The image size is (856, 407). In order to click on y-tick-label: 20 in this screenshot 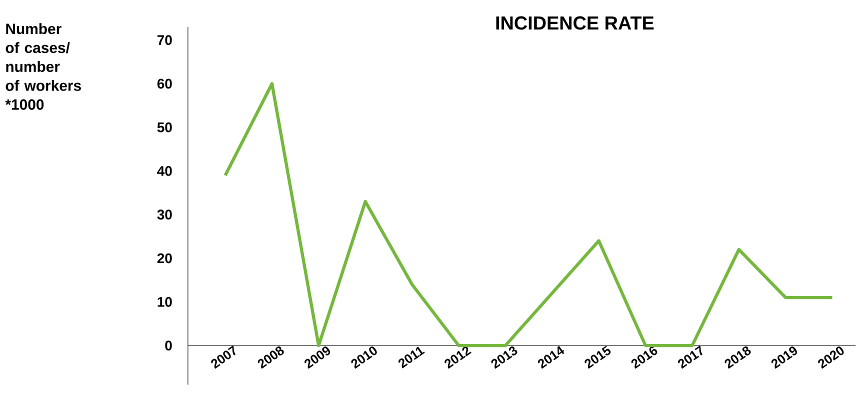, I will do `click(164, 258)`.